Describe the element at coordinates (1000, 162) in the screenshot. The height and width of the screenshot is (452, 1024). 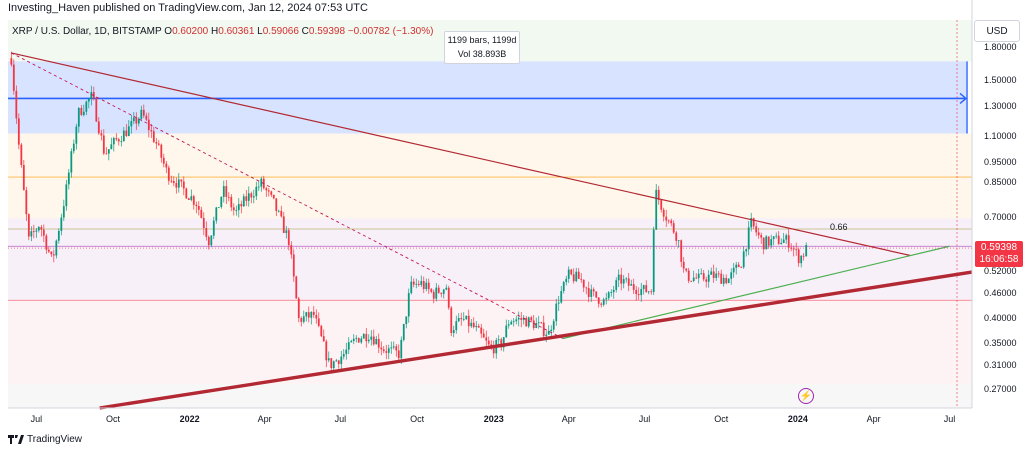
I see `y-tick-label: 0.95000` at that location.